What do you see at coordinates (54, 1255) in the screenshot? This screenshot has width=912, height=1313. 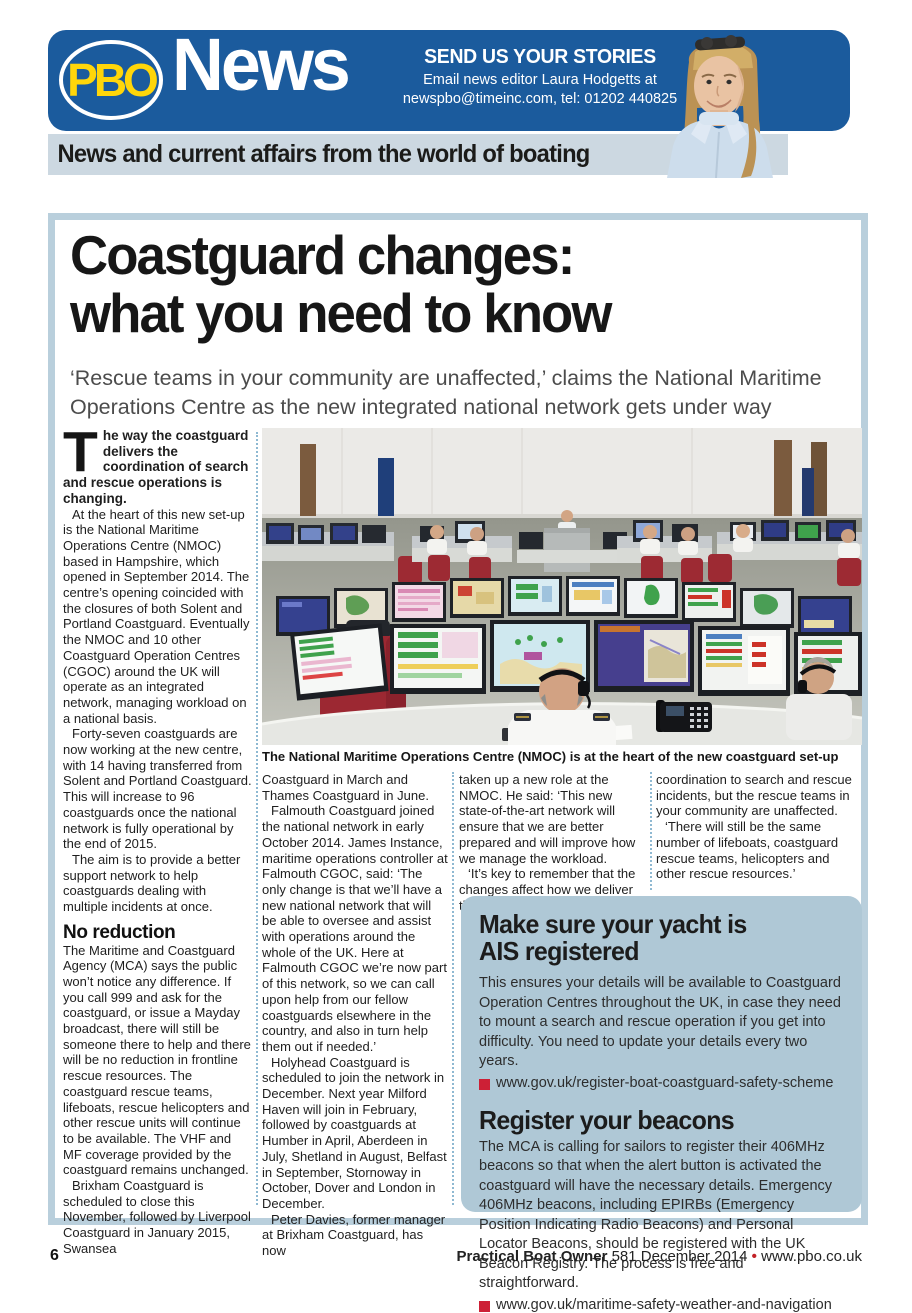 I see `page-number: 6` at bounding box center [54, 1255].